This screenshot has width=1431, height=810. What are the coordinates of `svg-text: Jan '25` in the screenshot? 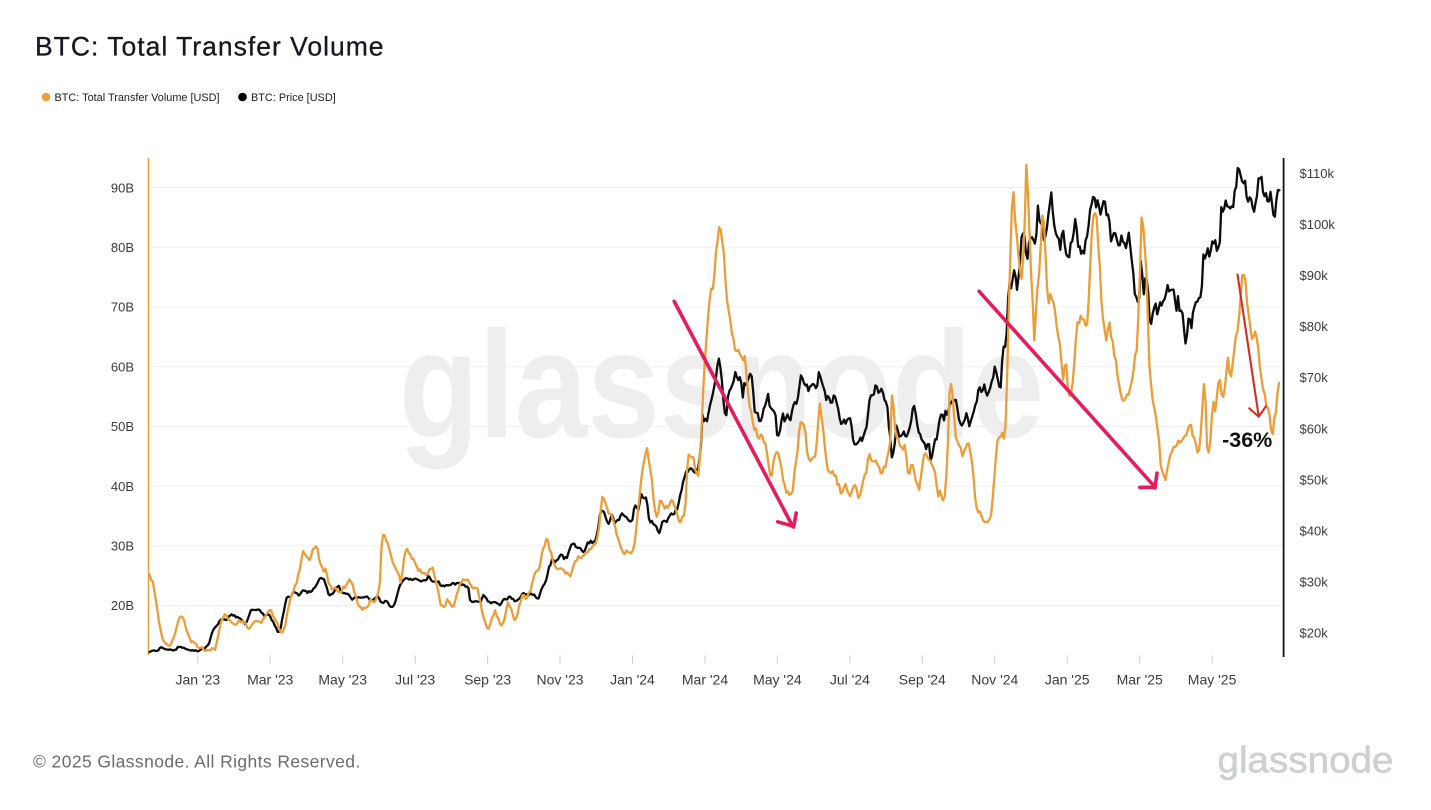 It's located at (1067, 680).